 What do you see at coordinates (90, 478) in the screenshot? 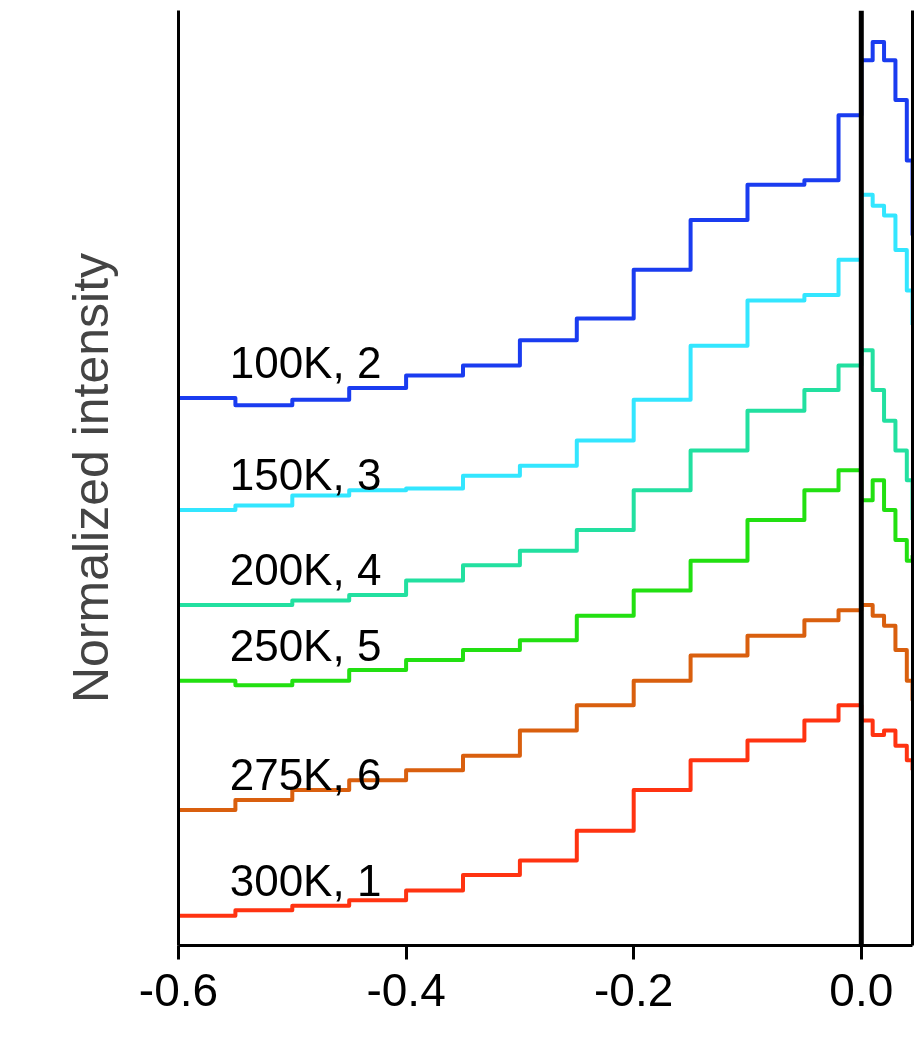
I see `y-axis-title: Normalized intensity` at bounding box center [90, 478].